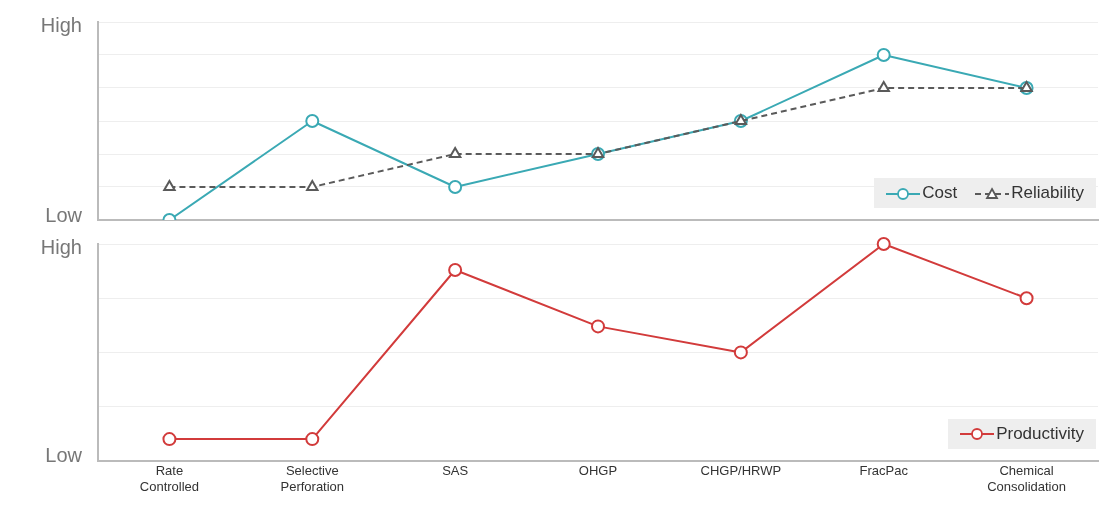 The width and height of the screenshot is (1117, 506). I want to click on x-tick-label: CHGP/HRWP, so click(741, 471).